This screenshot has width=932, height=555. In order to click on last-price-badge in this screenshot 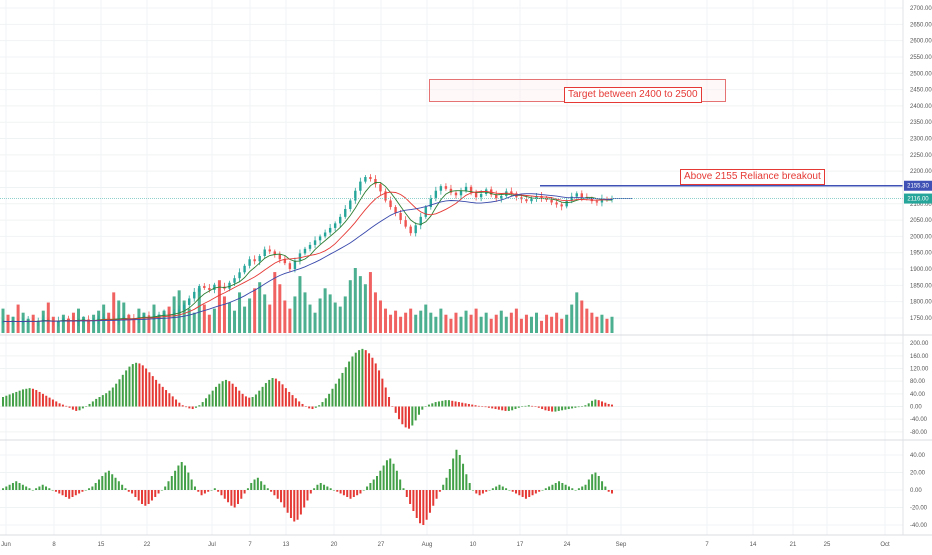, I will do `click(918, 198)`.